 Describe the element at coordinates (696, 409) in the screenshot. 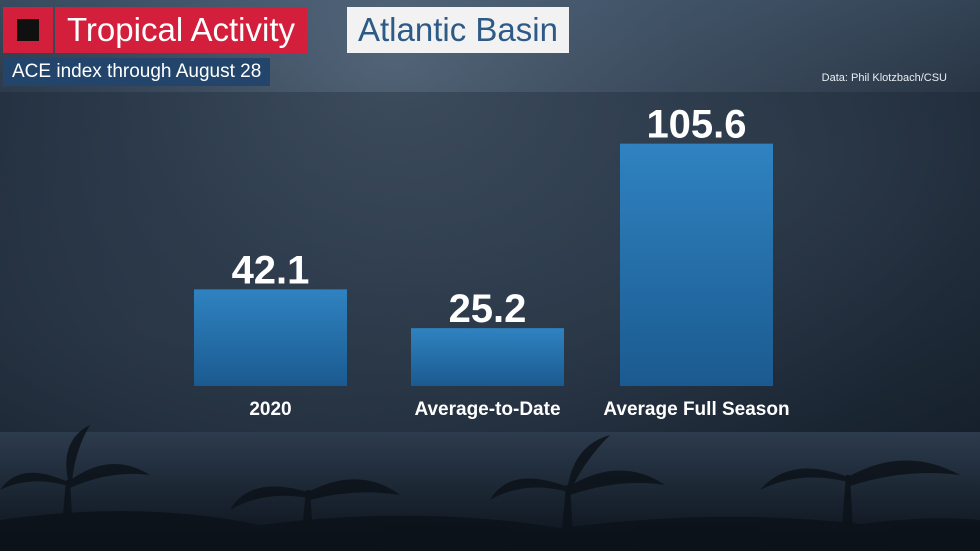

I see `category-label-2: Average Full Season` at that location.